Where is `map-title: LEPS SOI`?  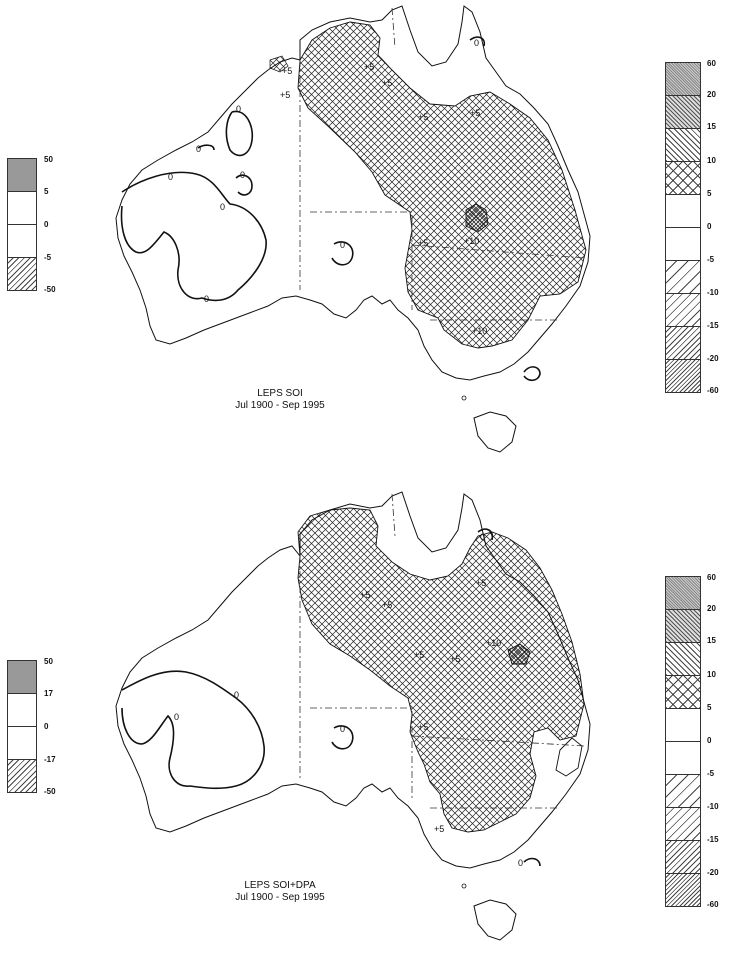 map-title: LEPS SOI is located at coordinates (280, 393).